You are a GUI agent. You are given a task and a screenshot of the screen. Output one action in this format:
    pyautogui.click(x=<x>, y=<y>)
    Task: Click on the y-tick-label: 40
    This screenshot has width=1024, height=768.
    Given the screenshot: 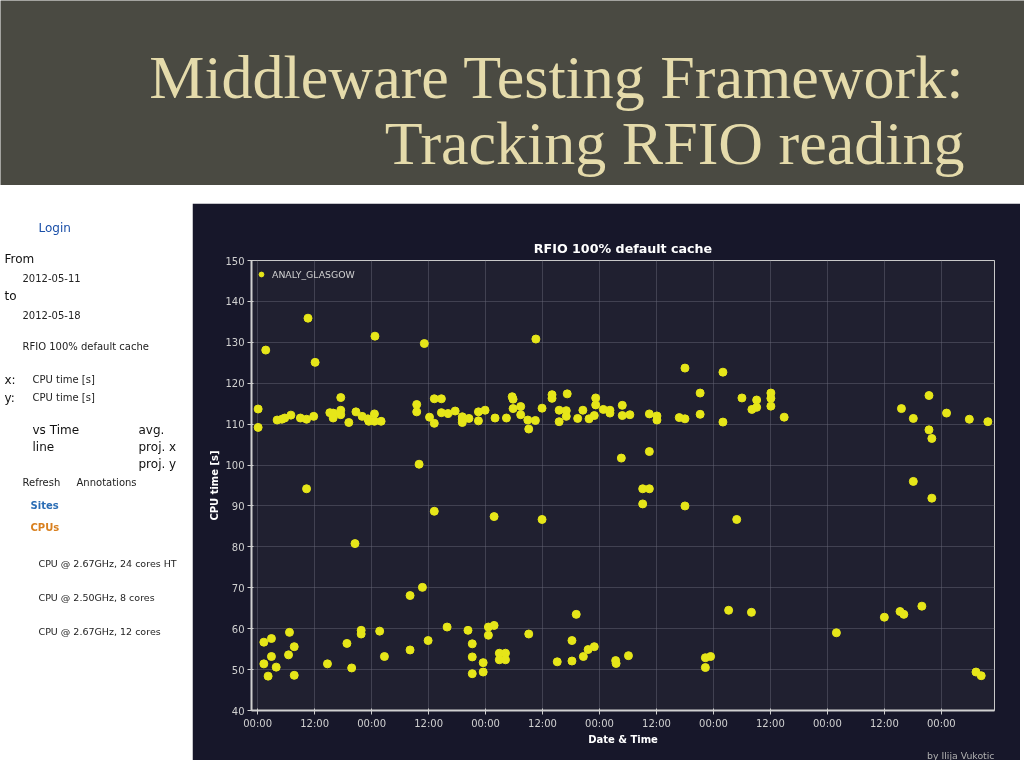 What is the action you would take?
    pyautogui.click(x=238, y=711)
    